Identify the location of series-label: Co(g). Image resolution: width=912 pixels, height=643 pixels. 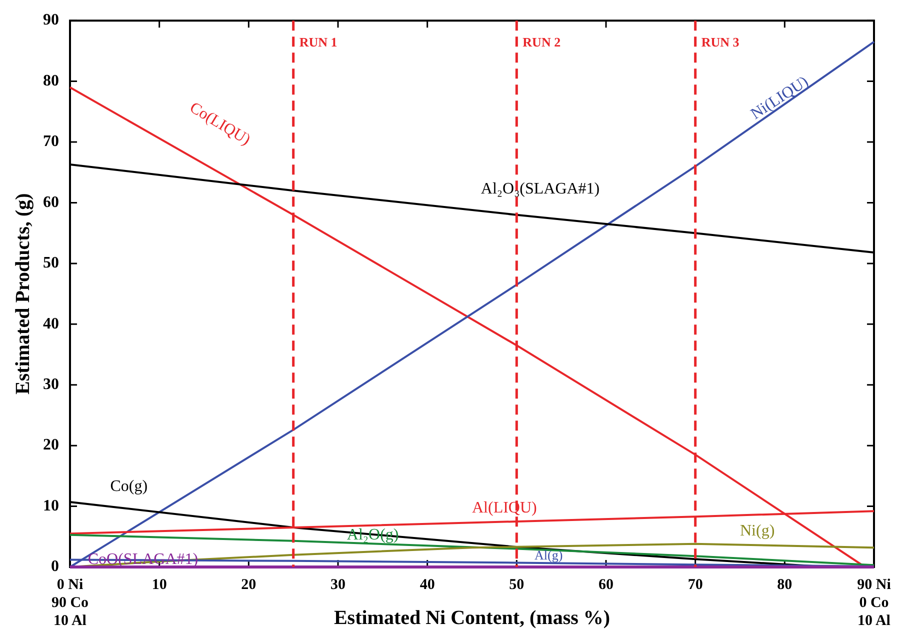
(129, 487).